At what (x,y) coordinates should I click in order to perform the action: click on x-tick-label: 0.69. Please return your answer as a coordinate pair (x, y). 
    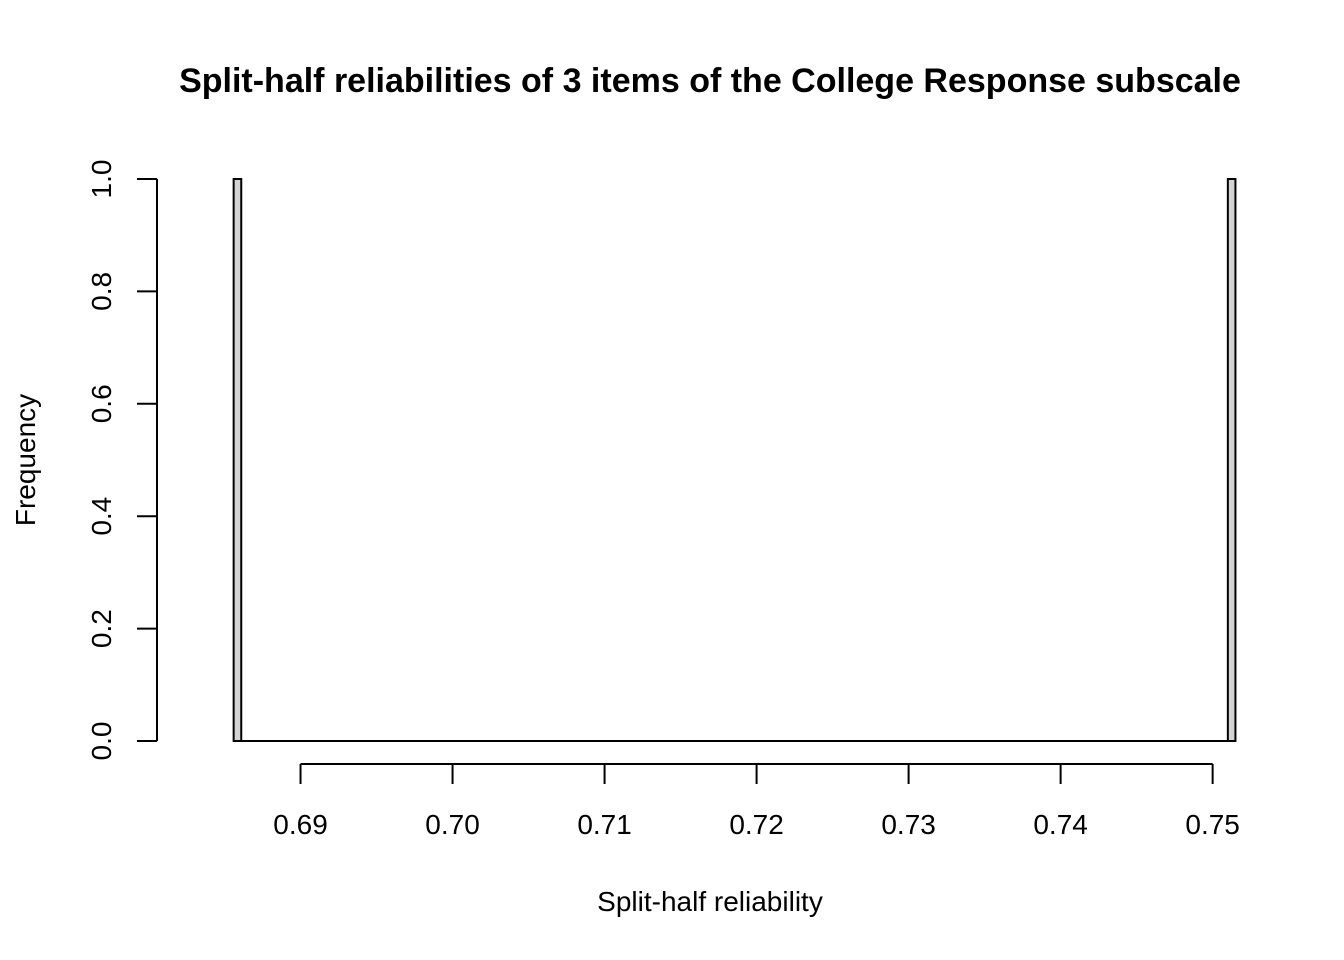
    Looking at the image, I should click on (300, 824).